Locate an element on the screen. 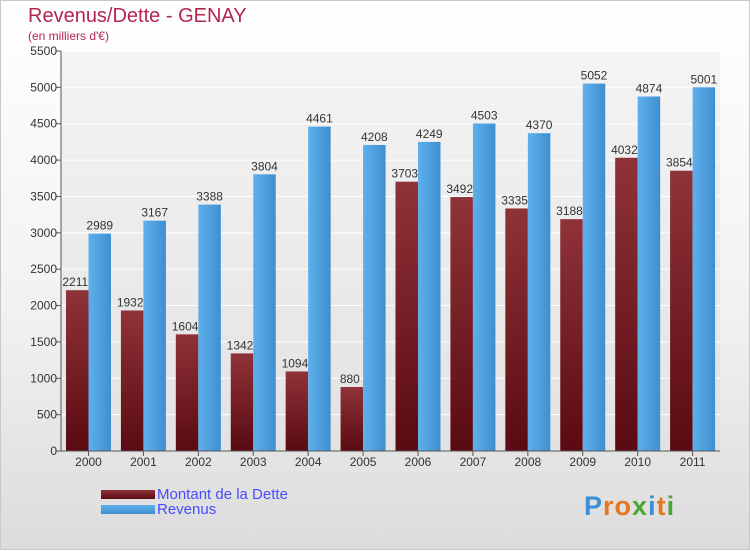 The height and width of the screenshot is (551, 750). logo-letter: o is located at coordinates (623, 506).